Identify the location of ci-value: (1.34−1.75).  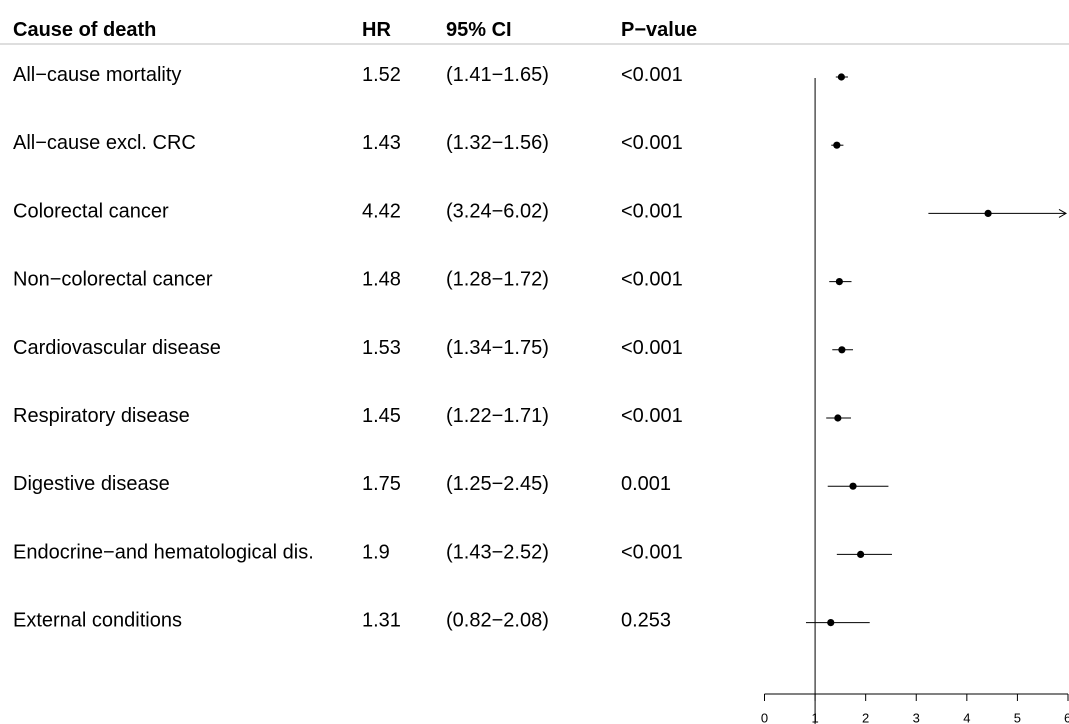
(497, 348).